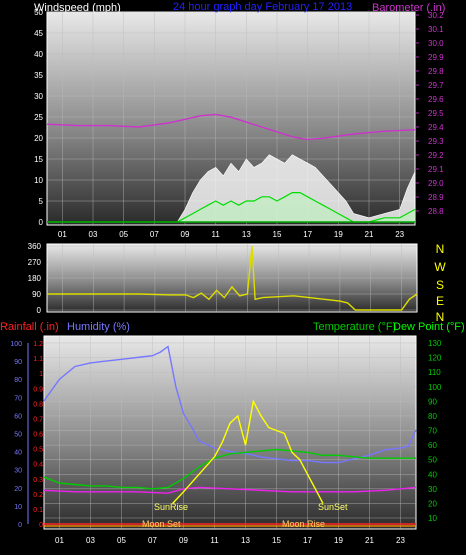 This screenshot has width=466, height=555. What do you see at coordinates (435, 387) in the screenshot?
I see `temperature-tick-label: 100` at bounding box center [435, 387].